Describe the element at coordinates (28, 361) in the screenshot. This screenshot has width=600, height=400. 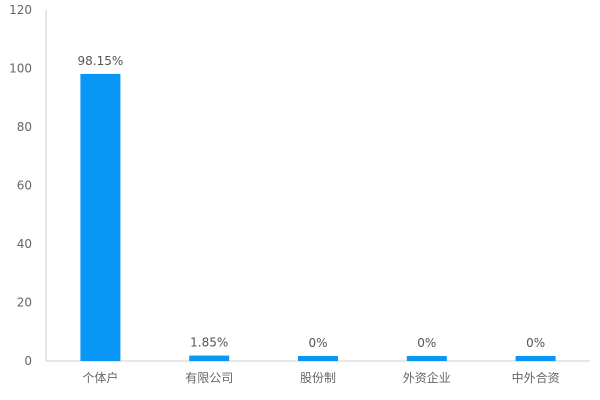
I see `y-tick-label: 0` at that location.